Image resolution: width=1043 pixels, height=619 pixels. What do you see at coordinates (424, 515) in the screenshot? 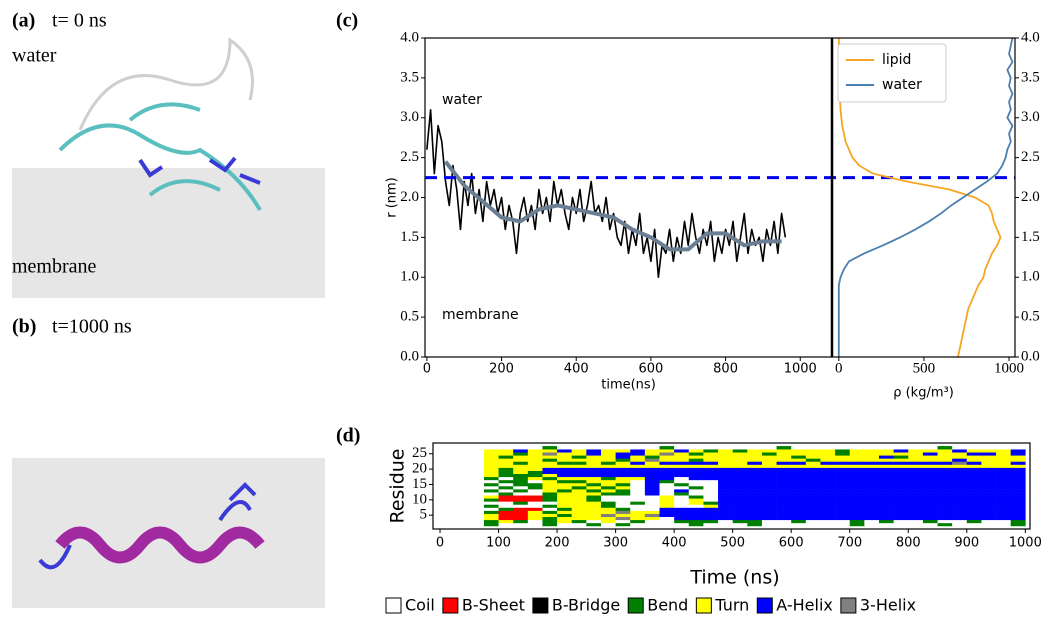
I see `y-tick-label: 5` at bounding box center [424, 515].